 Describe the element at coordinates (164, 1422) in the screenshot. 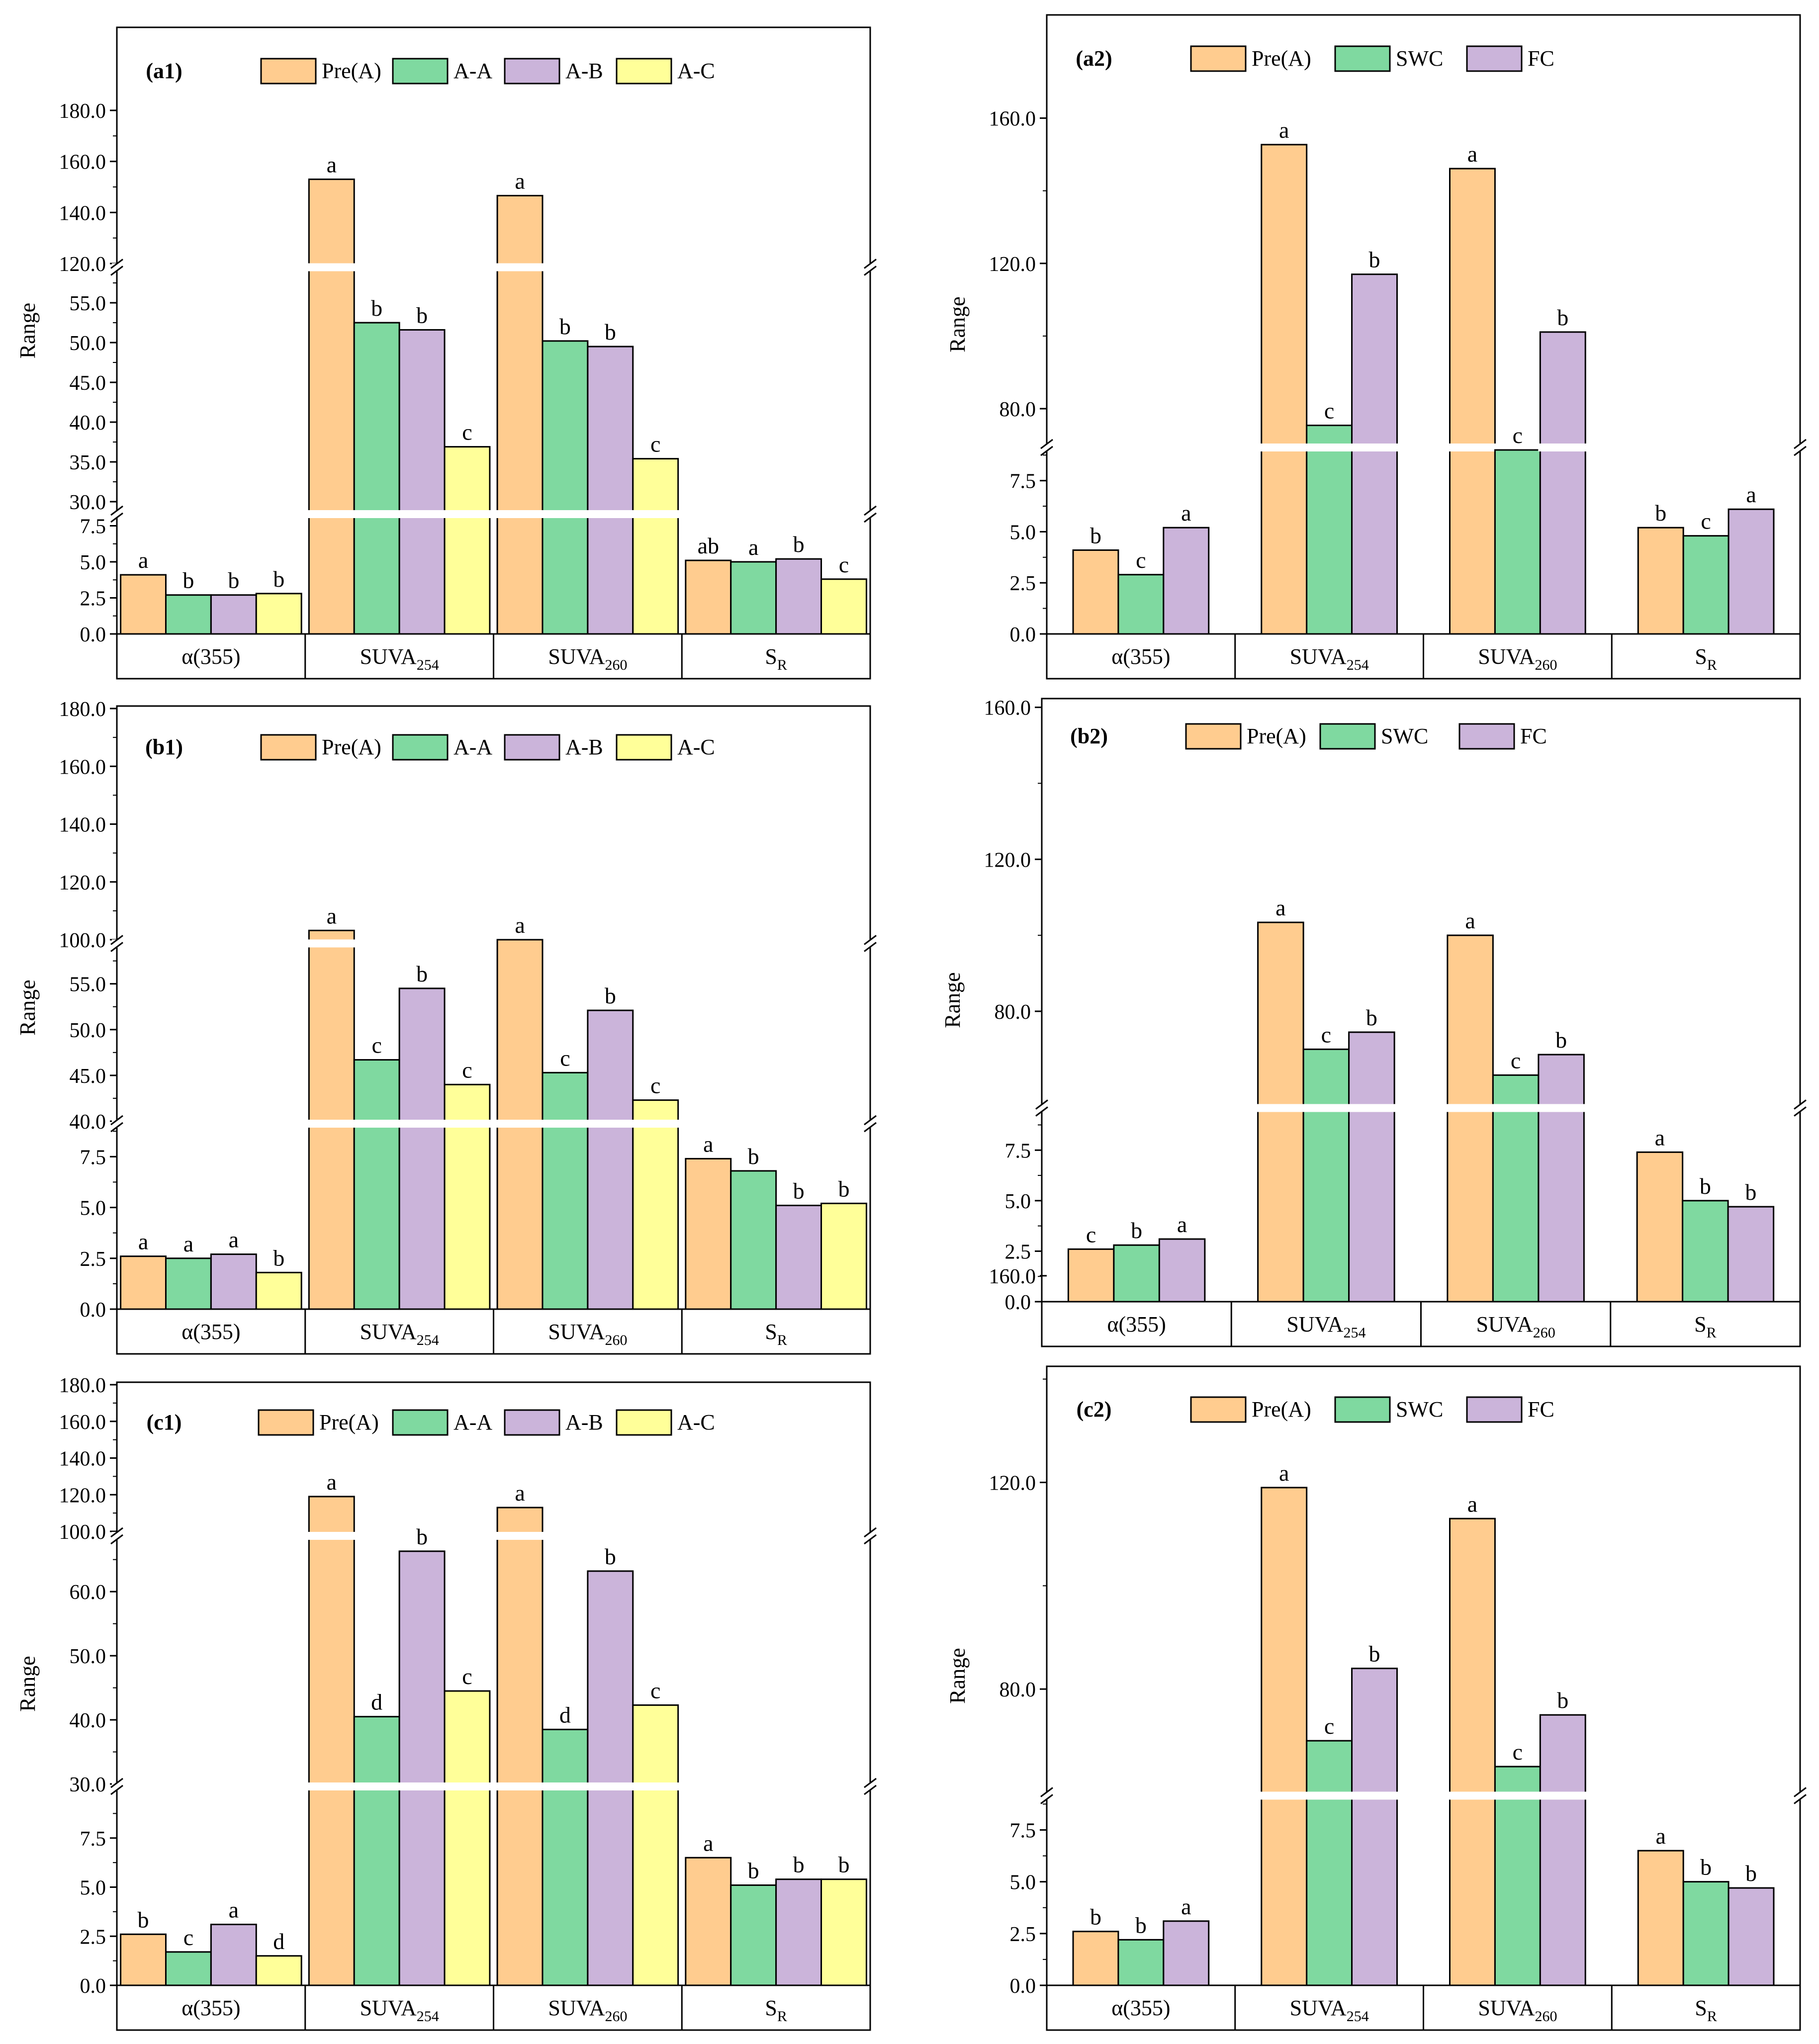

I see `panel-title: (c1)` at that location.